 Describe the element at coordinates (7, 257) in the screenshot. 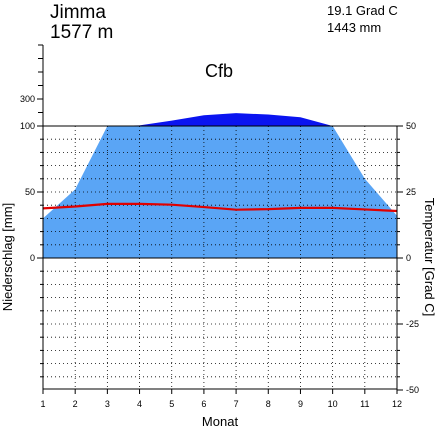

I see `y-axis-left-label: Niederschlag [mm]` at that location.